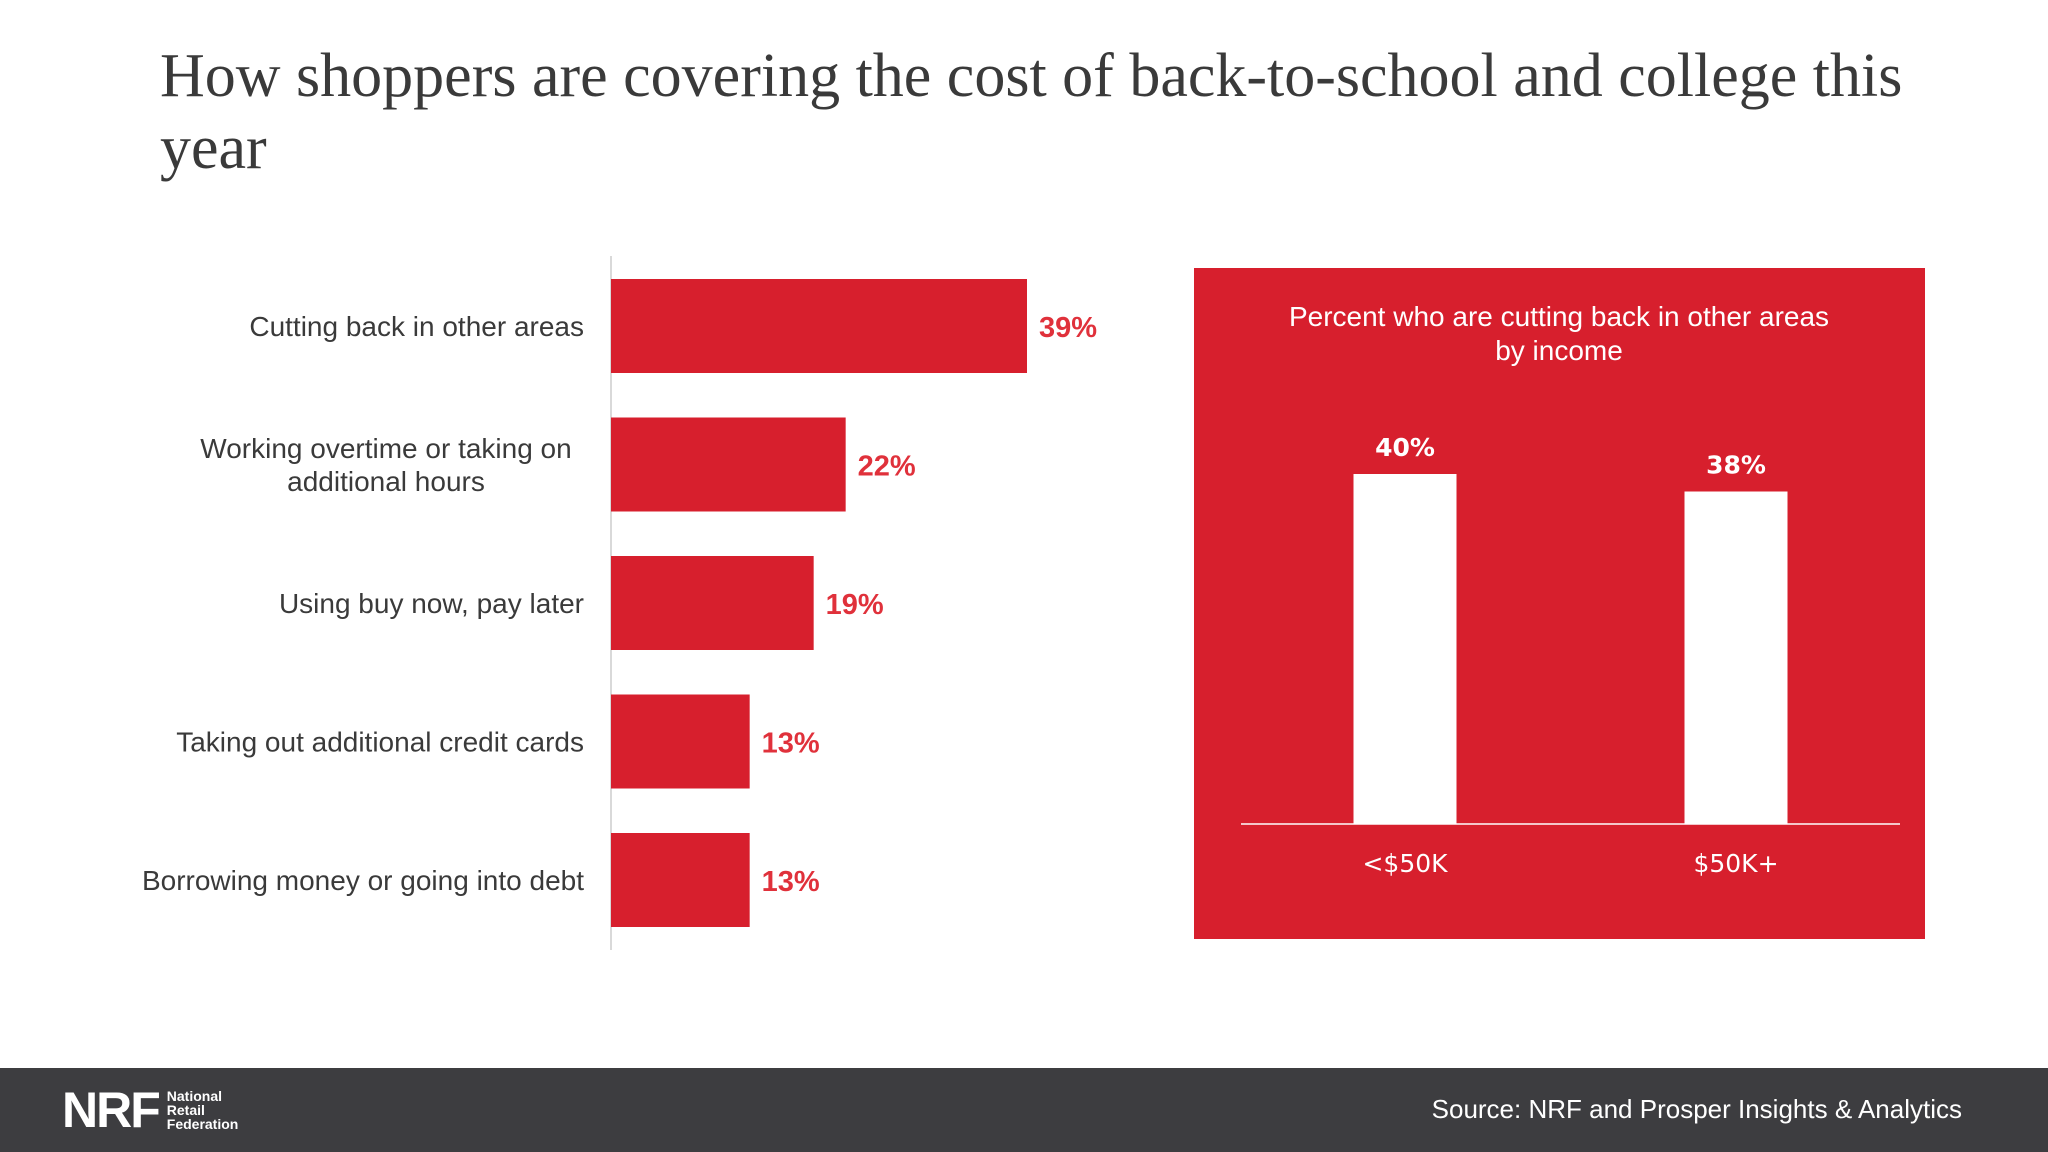  What do you see at coordinates (1559, 350) in the screenshot?
I see `chart-subtitle: by income` at bounding box center [1559, 350].